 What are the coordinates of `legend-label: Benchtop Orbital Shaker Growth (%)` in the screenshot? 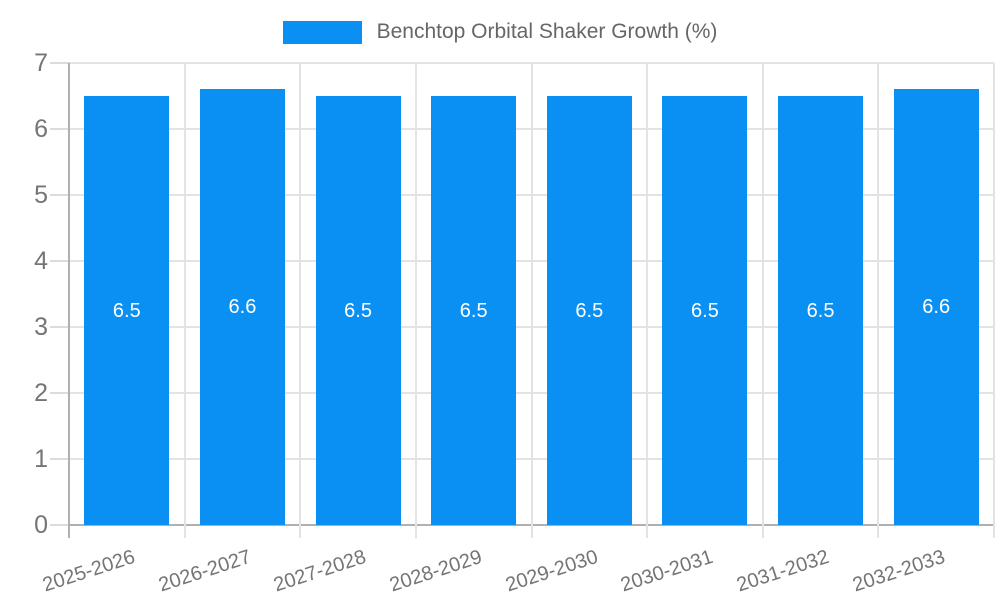 It's located at (547, 31).